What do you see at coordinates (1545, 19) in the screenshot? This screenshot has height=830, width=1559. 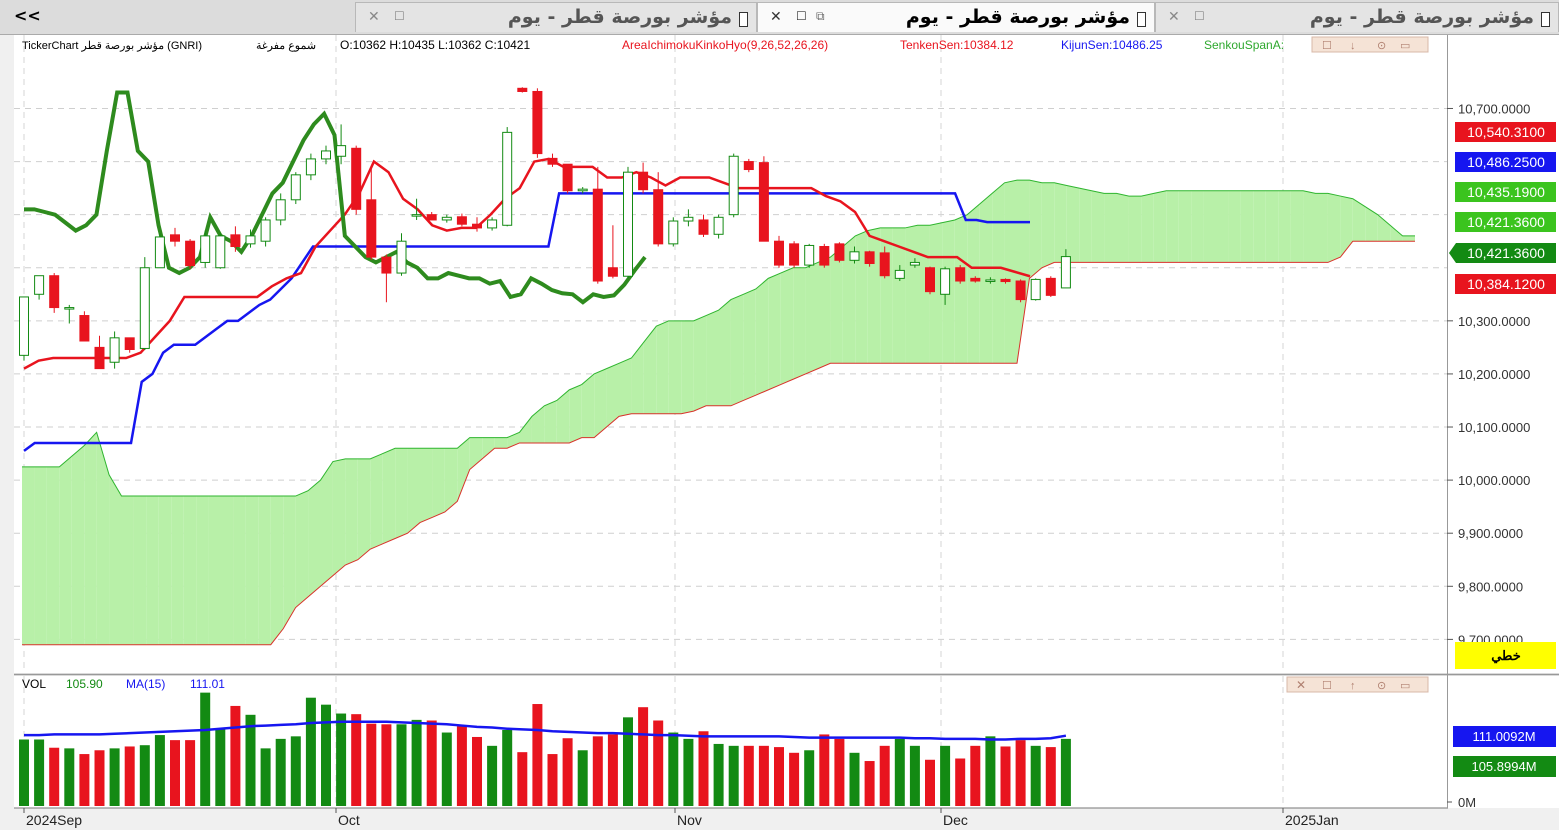 I see `tab-marker-icon` at bounding box center [1545, 19].